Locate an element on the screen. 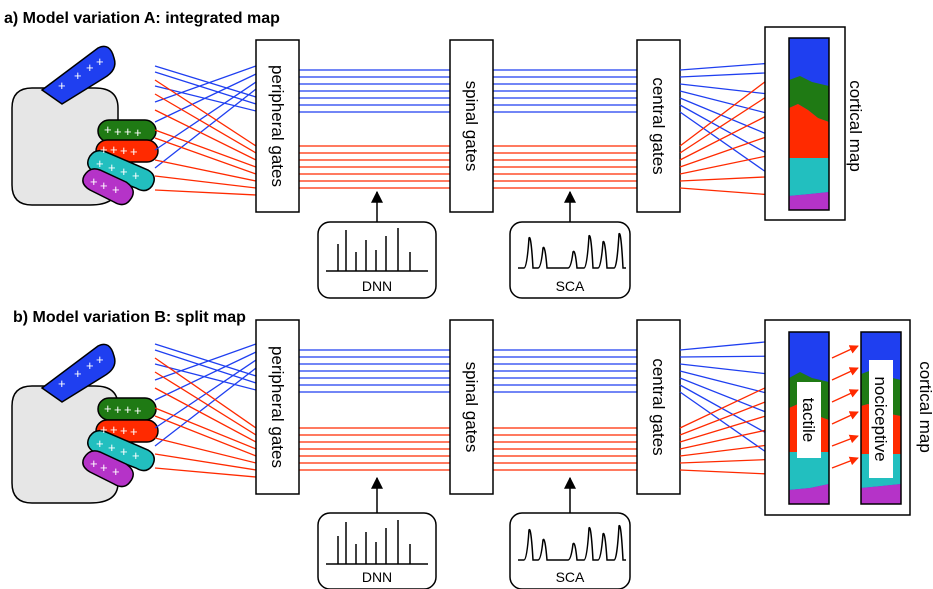  nociceptive-label: nociceptive is located at coordinates (880, 418).